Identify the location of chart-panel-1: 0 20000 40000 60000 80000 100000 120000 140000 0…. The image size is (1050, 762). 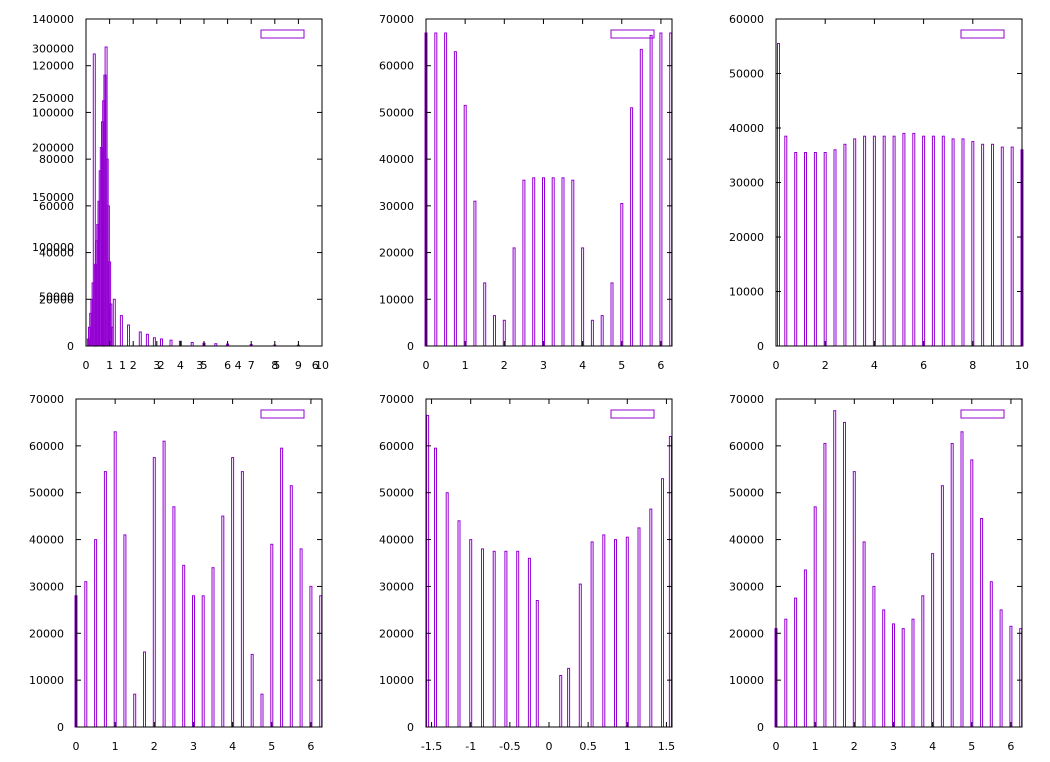
(180, 192).